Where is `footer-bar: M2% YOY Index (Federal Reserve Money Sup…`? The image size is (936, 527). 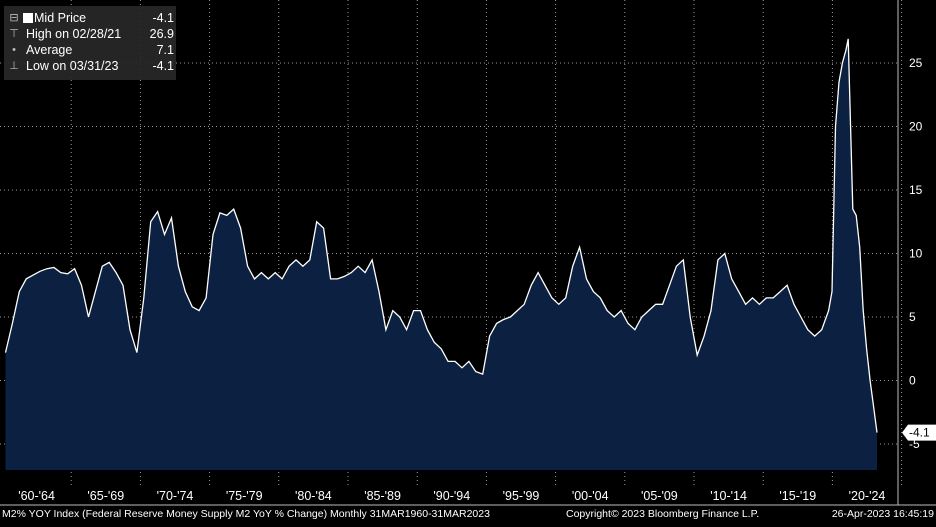
footer-bar: M2% YOY Index (Federal Reserve Money Sup… is located at coordinates (468, 514).